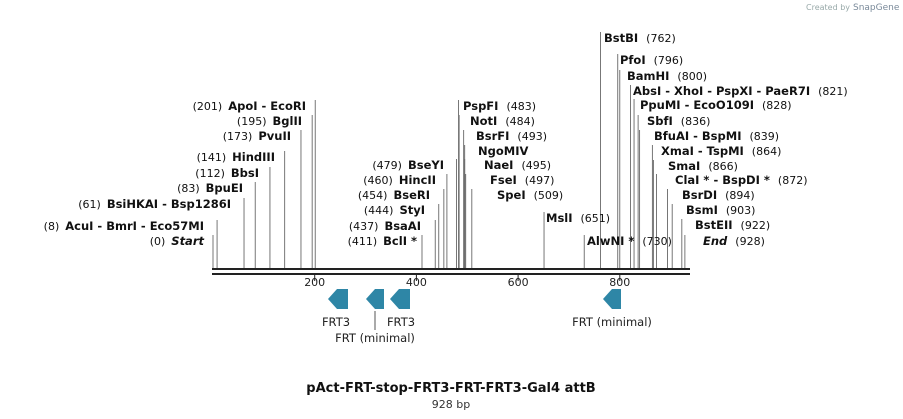  What do you see at coordinates (411, 195) in the screenshot?
I see `site-name: BseRI` at bounding box center [411, 195].